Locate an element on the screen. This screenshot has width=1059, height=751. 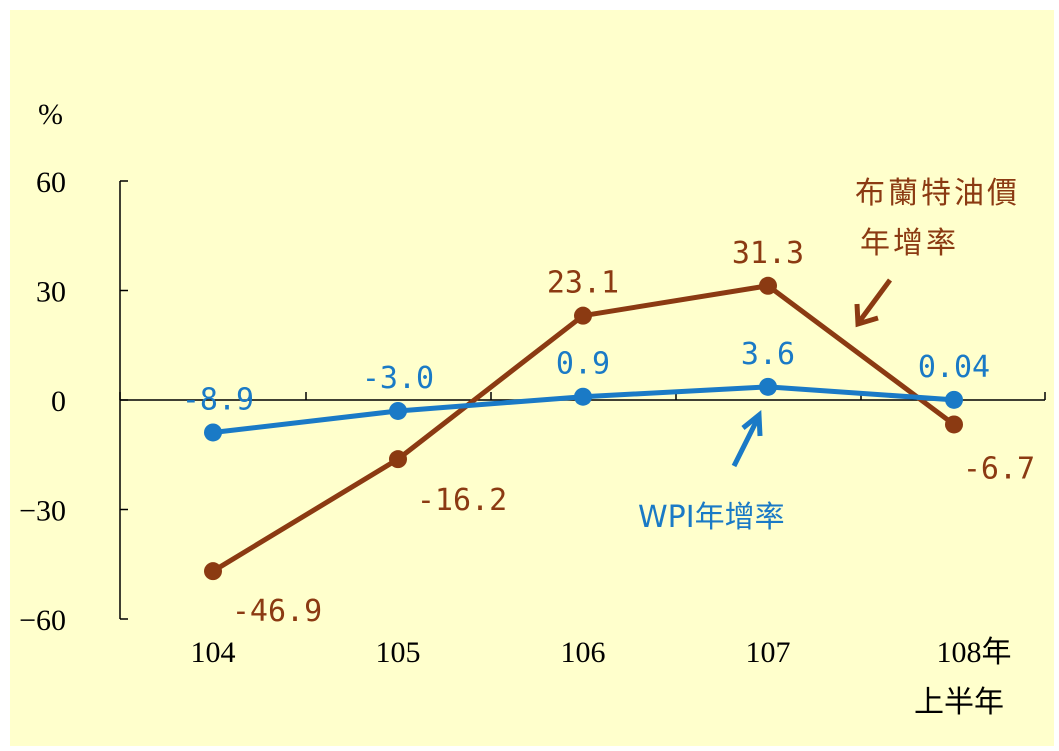
wpi-value-label: 0.9 is located at coordinates (583, 364).